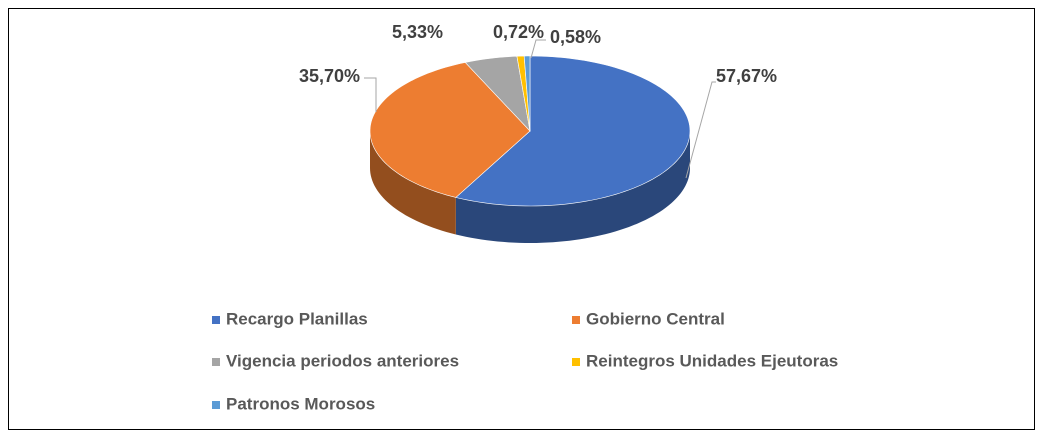 The height and width of the screenshot is (437, 1042). I want to click on legend-label: Reintegros Unidades Ejeutoras, so click(712, 360).